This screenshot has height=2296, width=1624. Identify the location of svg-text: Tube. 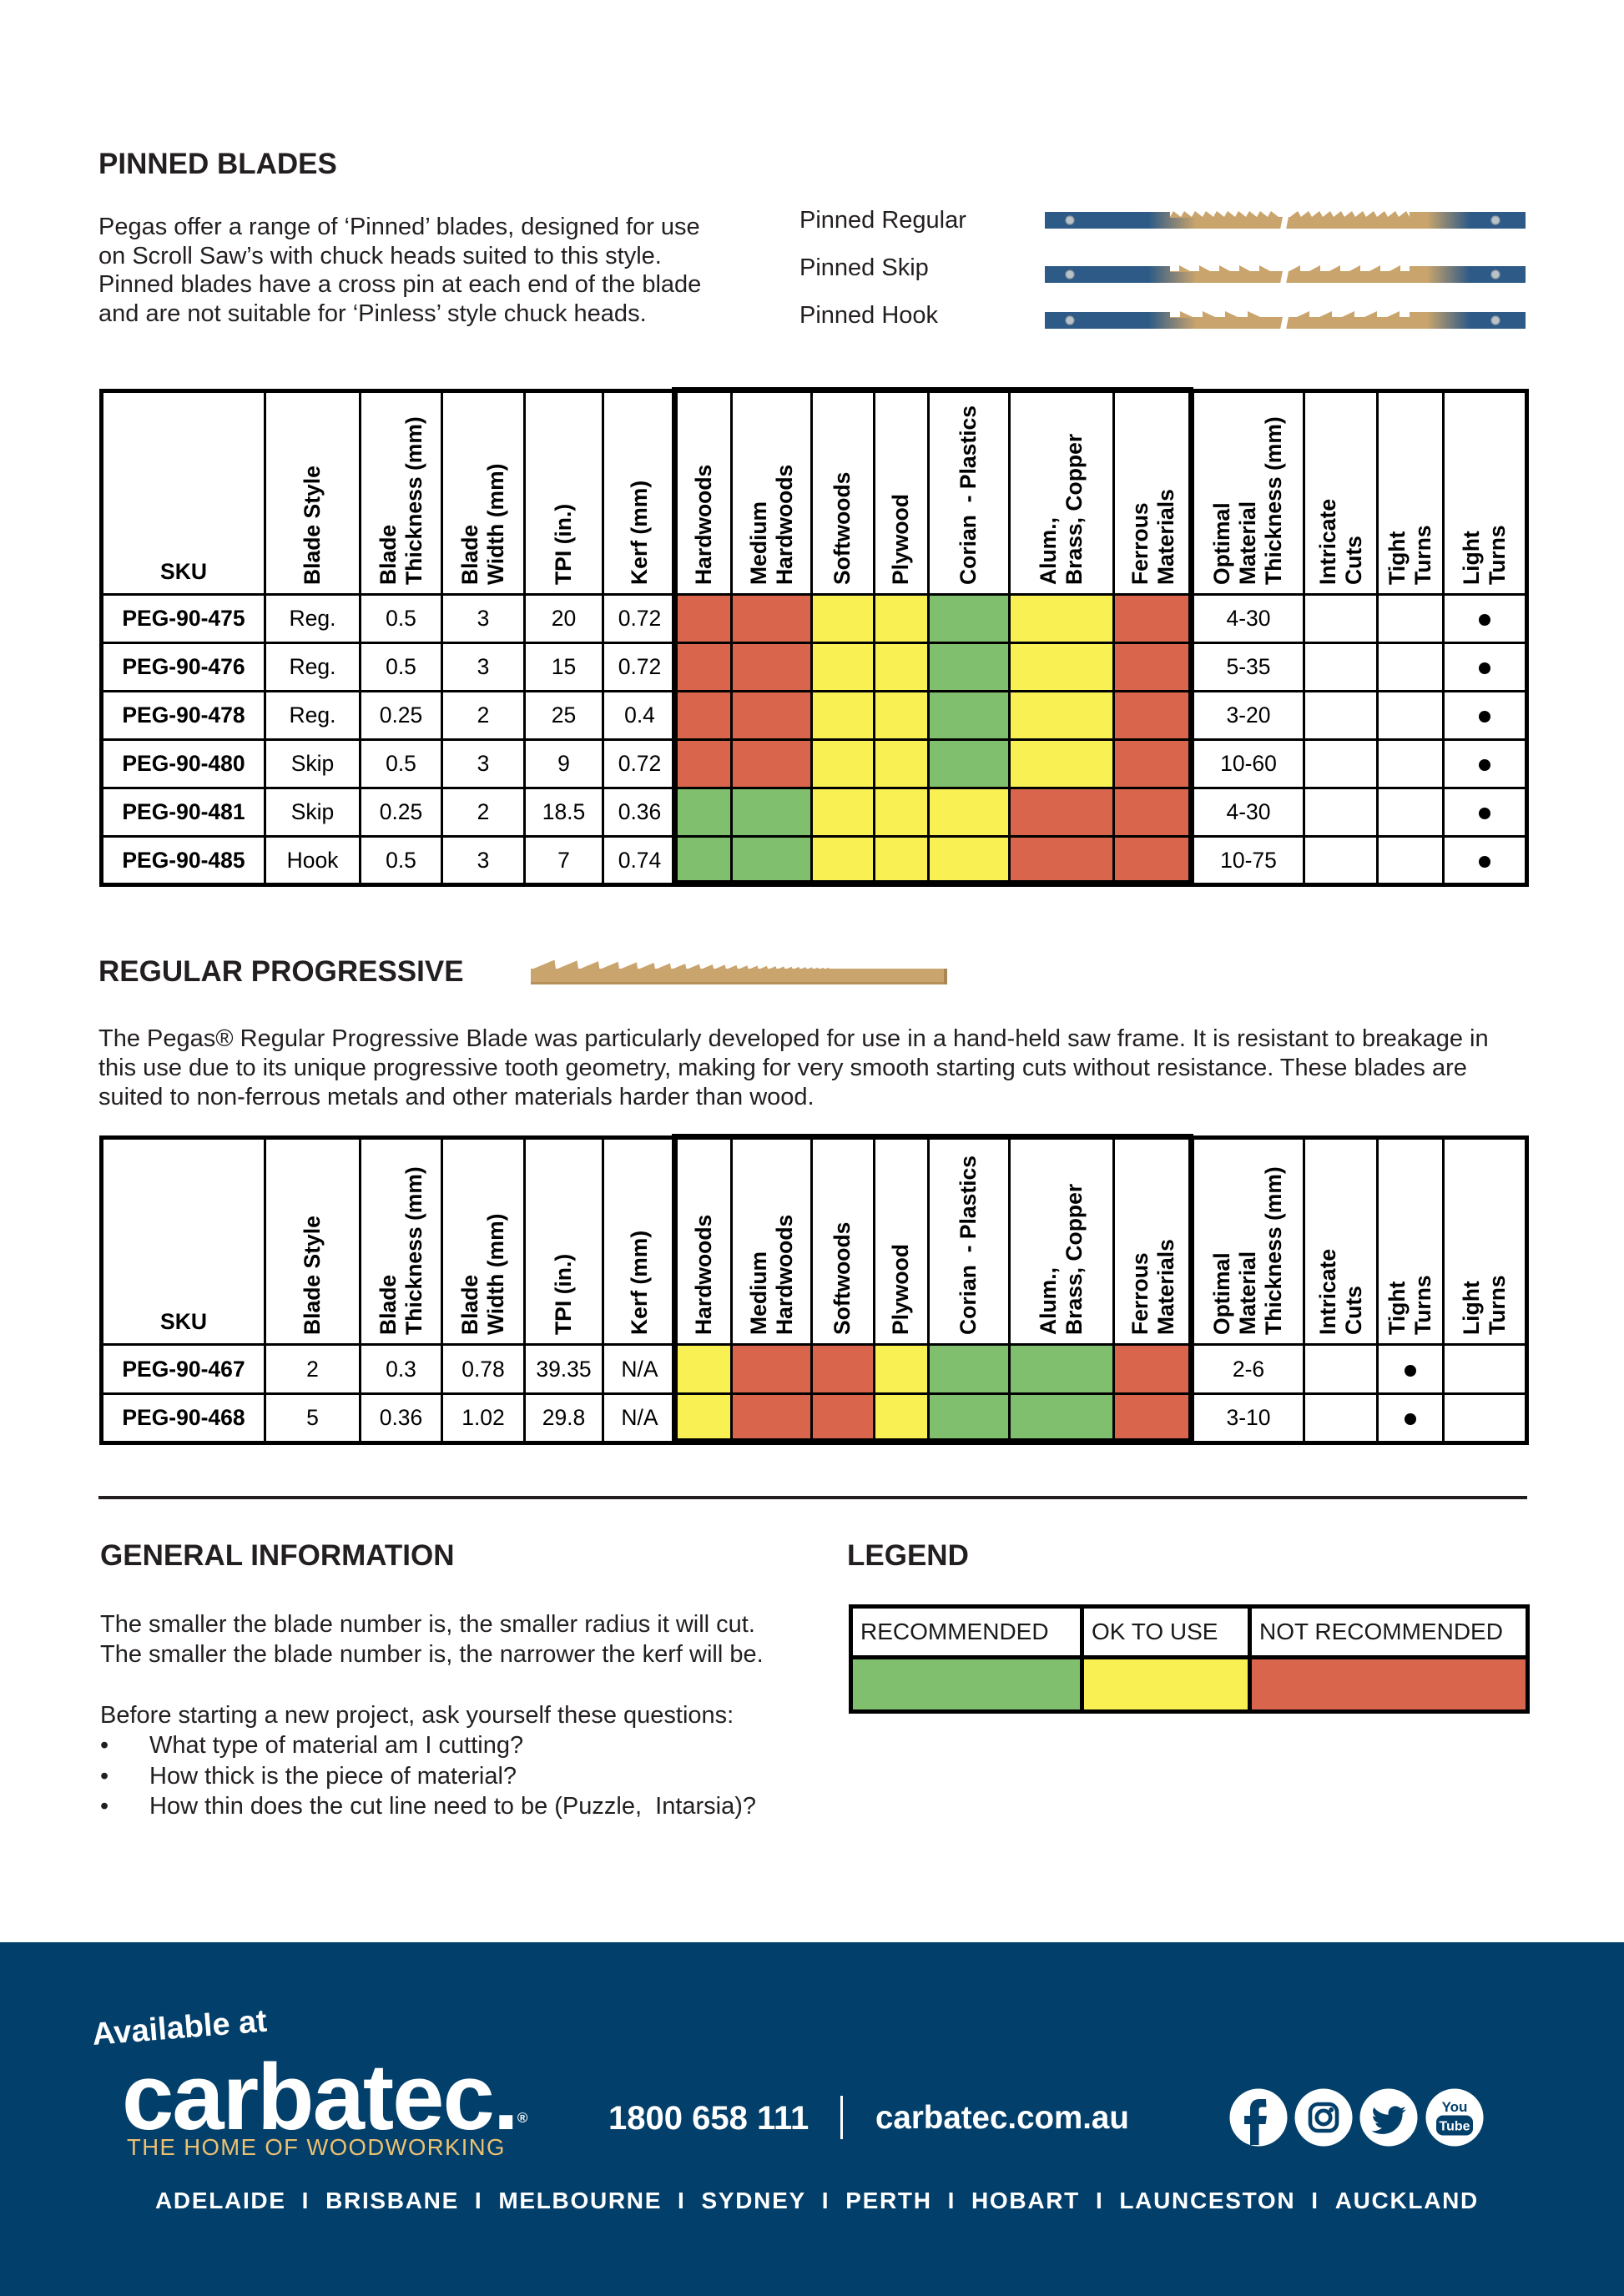
(1455, 2127).